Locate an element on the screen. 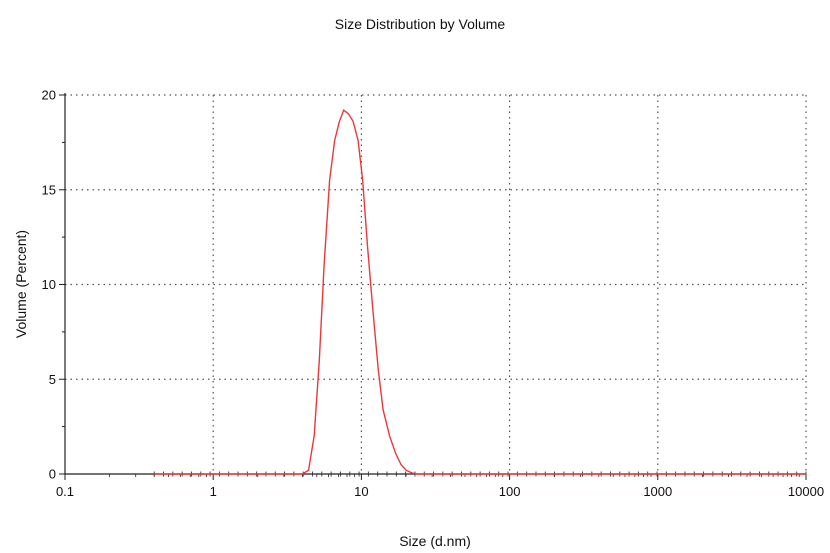 The height and width of the screenshot is (553, 830). y-axis-label: Volume (Percent) is located at coordinates (21, 284).